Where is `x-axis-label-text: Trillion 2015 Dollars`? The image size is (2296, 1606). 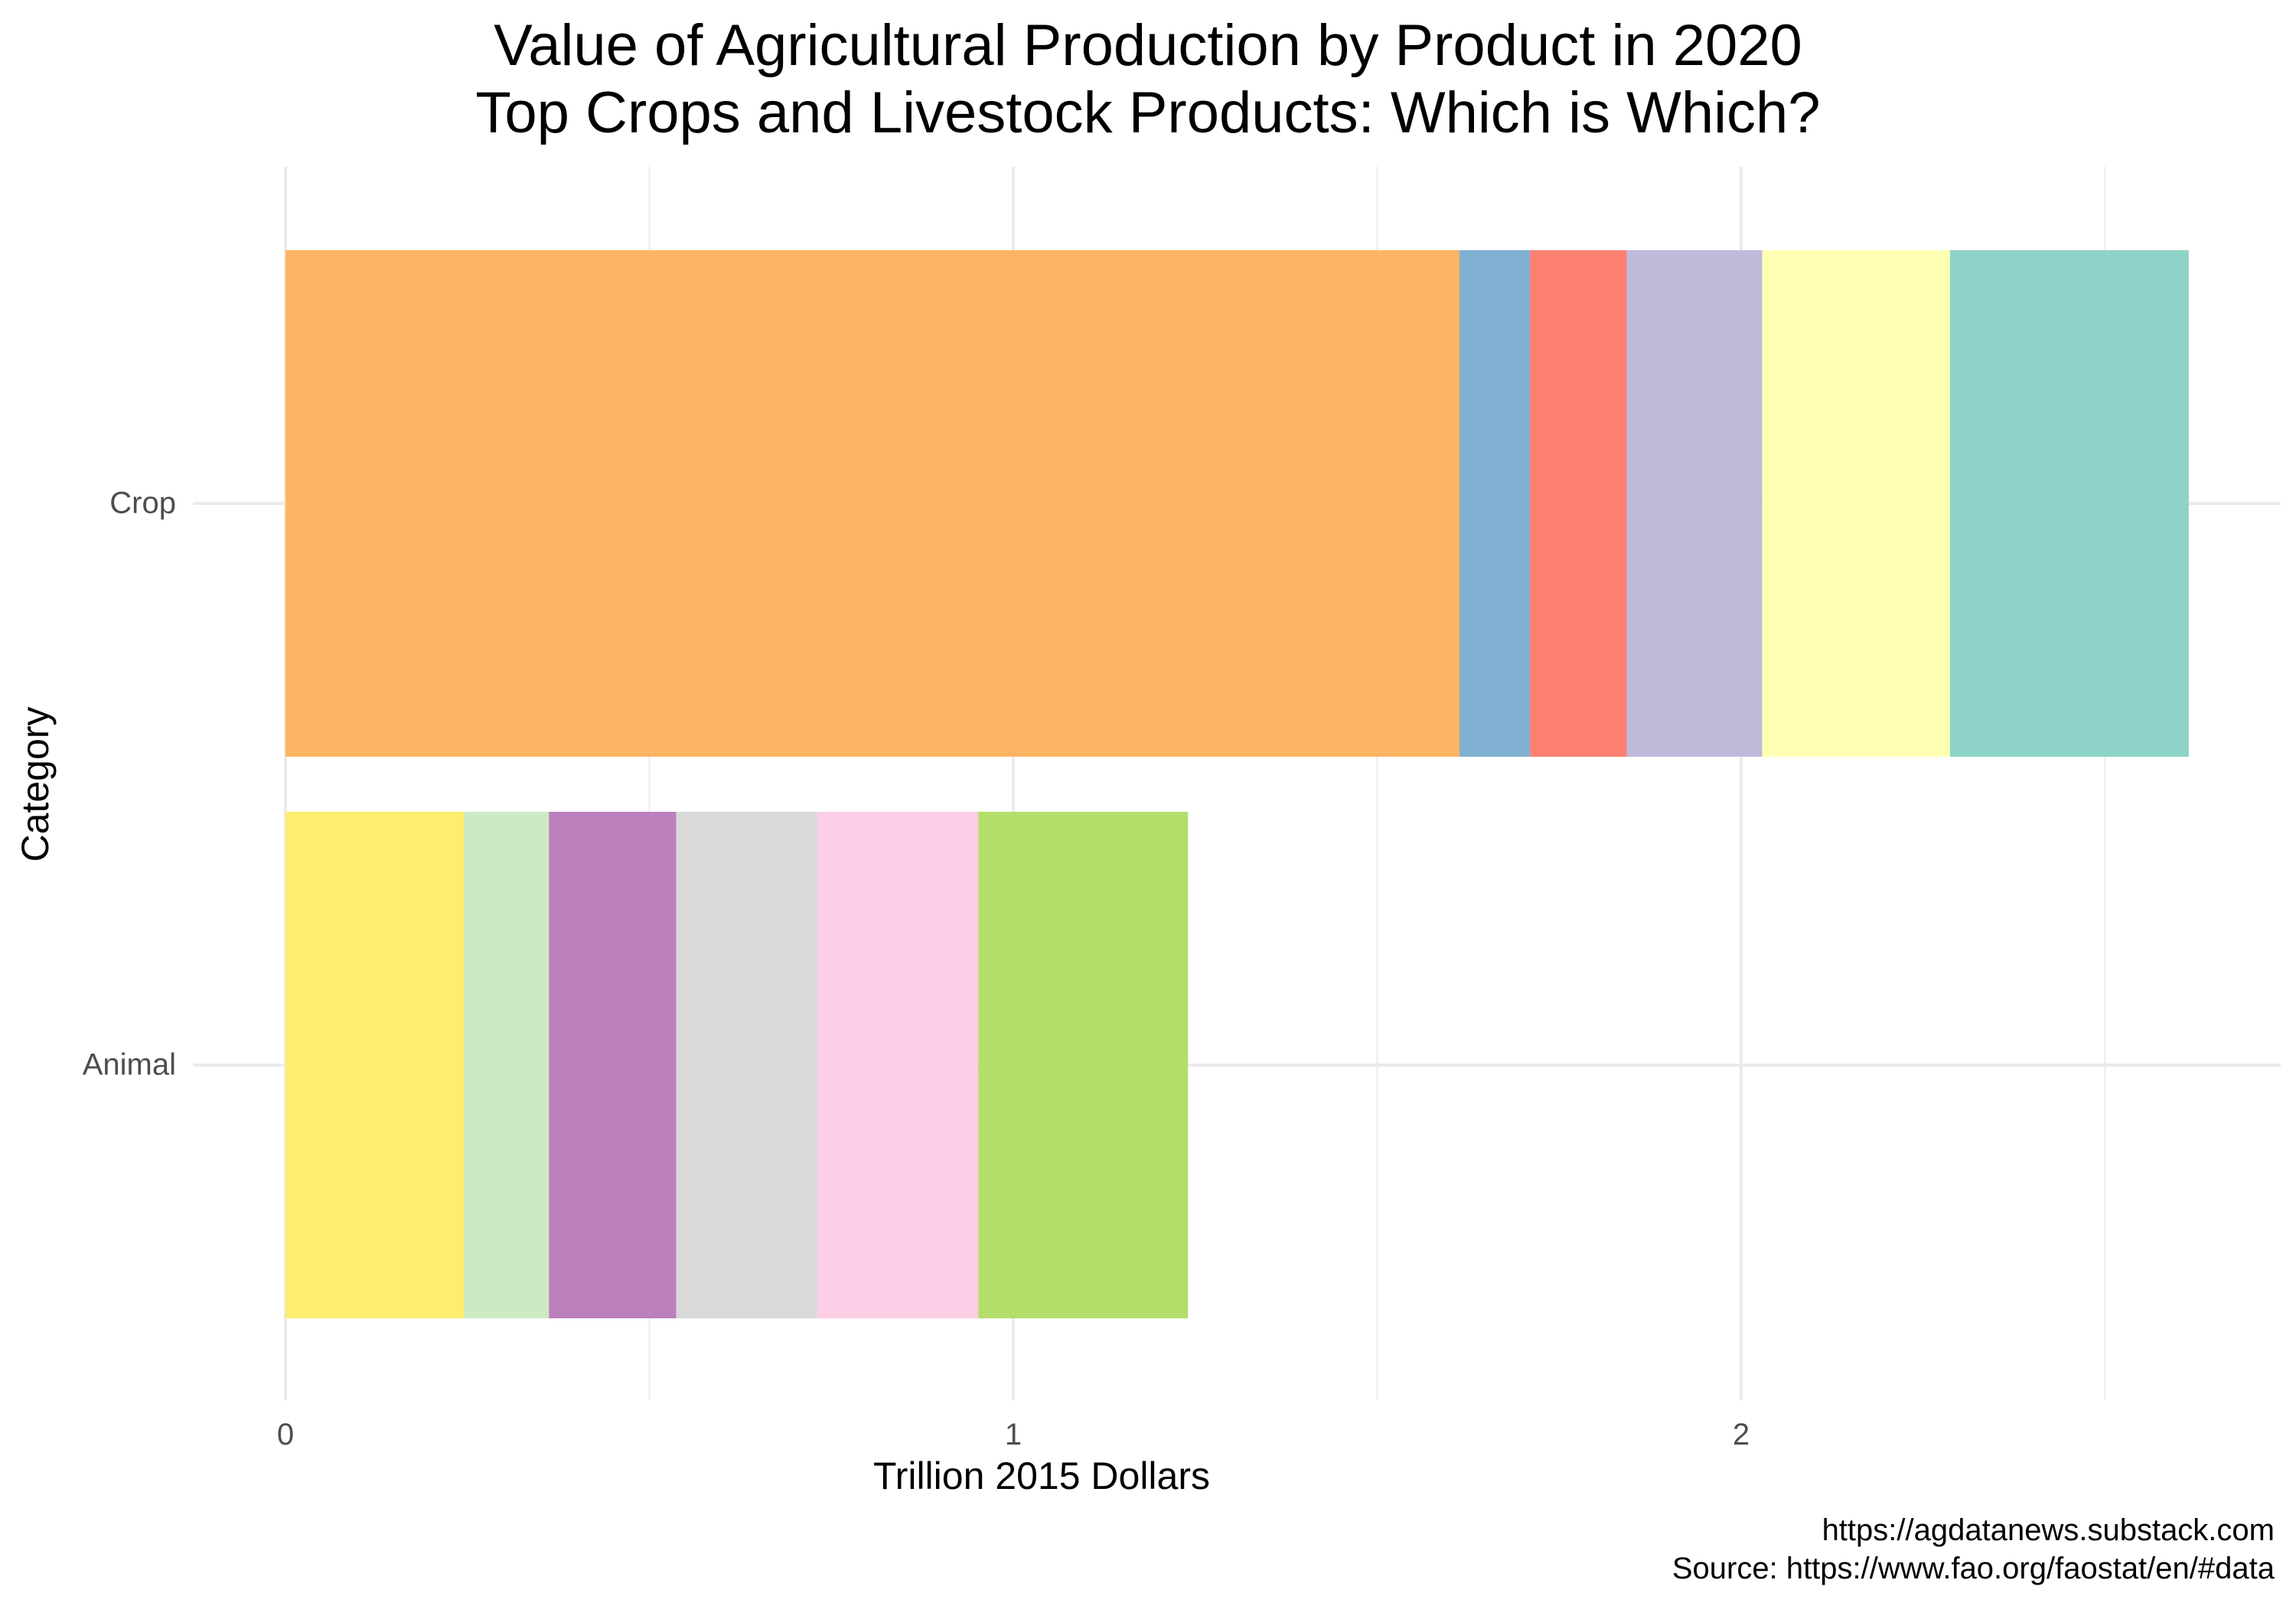
x-axis-label-text: Trillion 2015 Dollars is located at coordinates (1041, 1476).